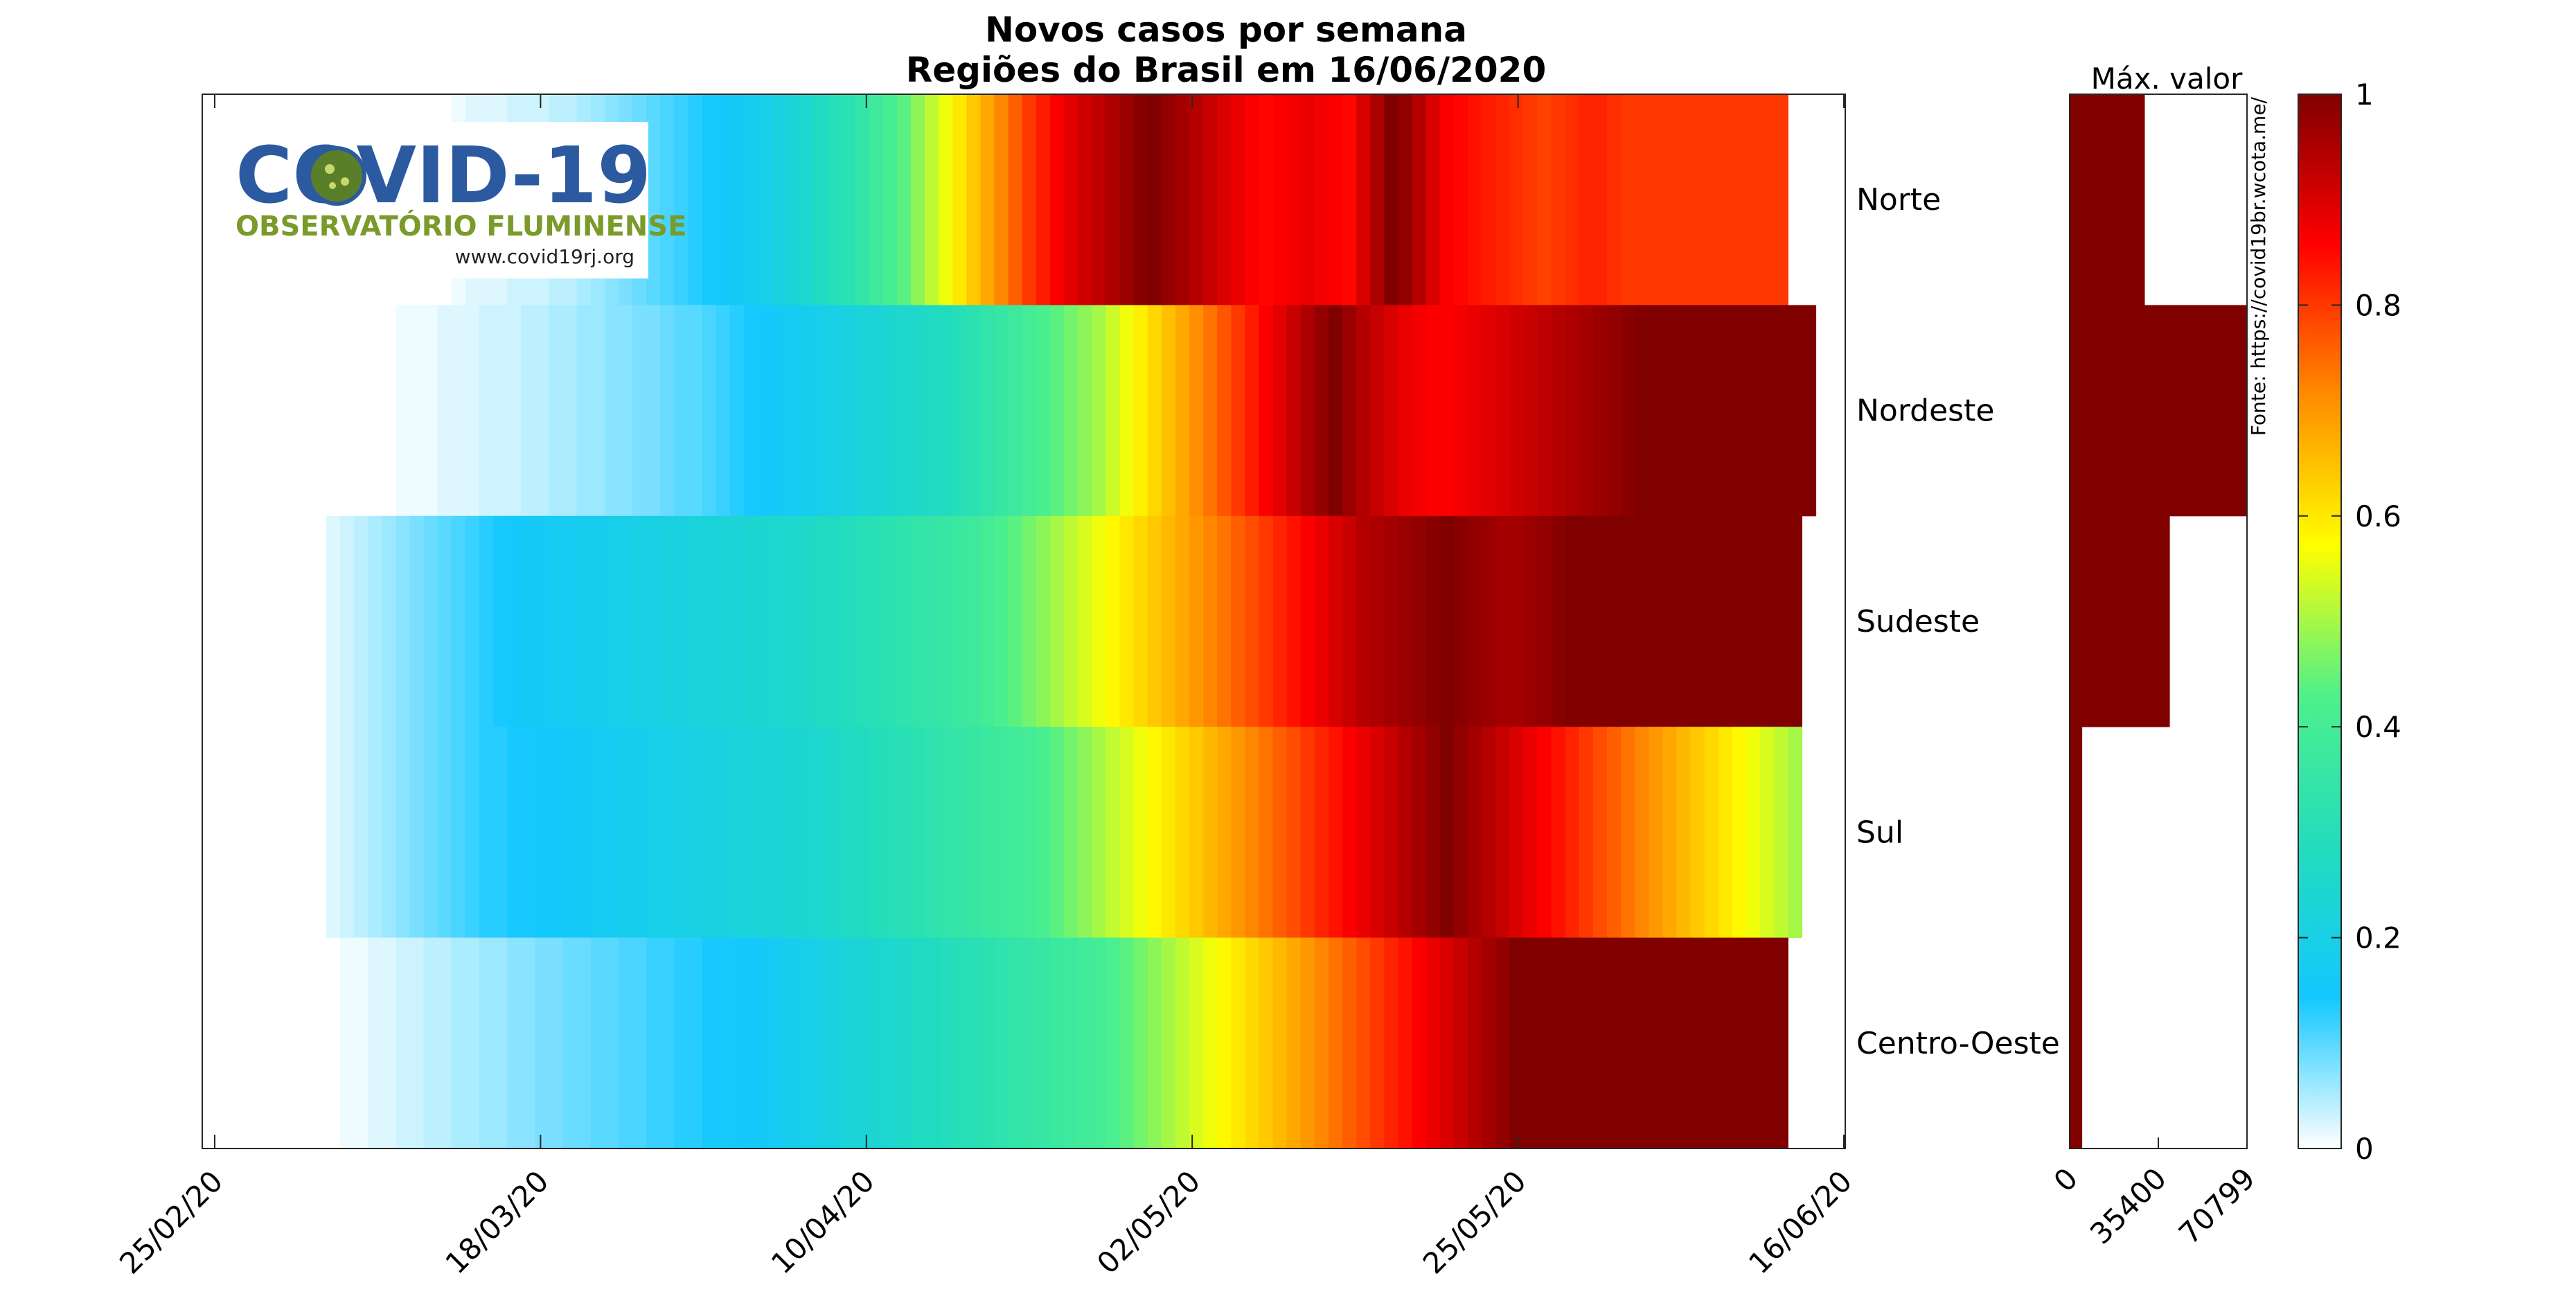 This screenshot has width=2576, height=1312. What do you see at coordinates (1226, 70) in the screenshot?
I see `chart-subtitle: Regiões do Brasil em 16/06/2020` at bounding box center [1226, 70].